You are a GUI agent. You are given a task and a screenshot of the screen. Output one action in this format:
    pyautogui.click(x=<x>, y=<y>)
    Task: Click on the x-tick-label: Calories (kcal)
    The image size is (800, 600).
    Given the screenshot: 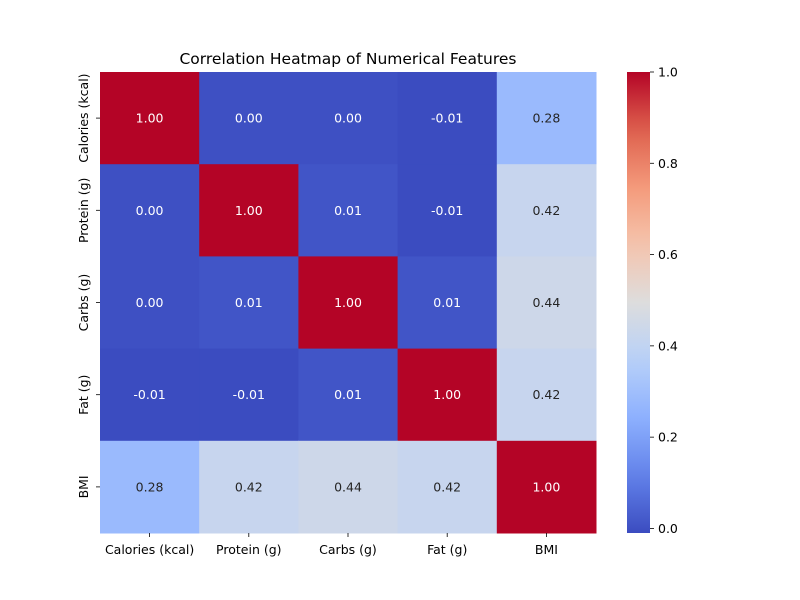 What is the action you would take?
    pyautogui.click(x=149, y=549)
    